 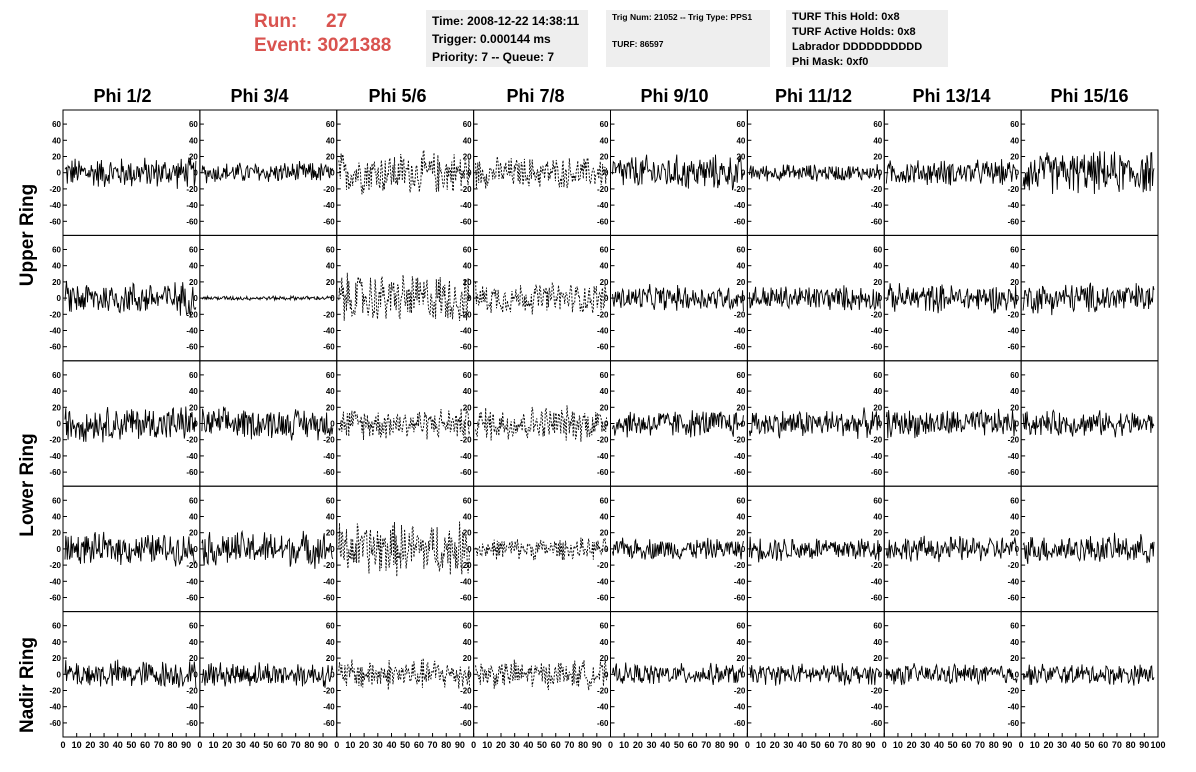 What do you see at coordinates (569, 745) in the screenshot?
I see `x-tick-label: 70` at bounding box center [569, 745].